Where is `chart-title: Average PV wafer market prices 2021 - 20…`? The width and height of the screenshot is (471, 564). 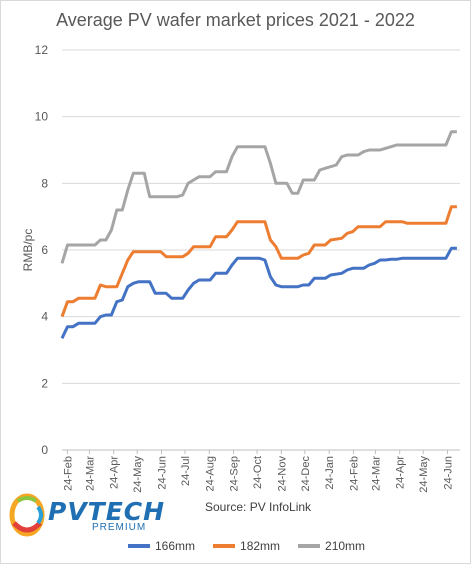
chart-title: Average PV wafer market prices 2021 - 20… is located at coordinates (235, 20).